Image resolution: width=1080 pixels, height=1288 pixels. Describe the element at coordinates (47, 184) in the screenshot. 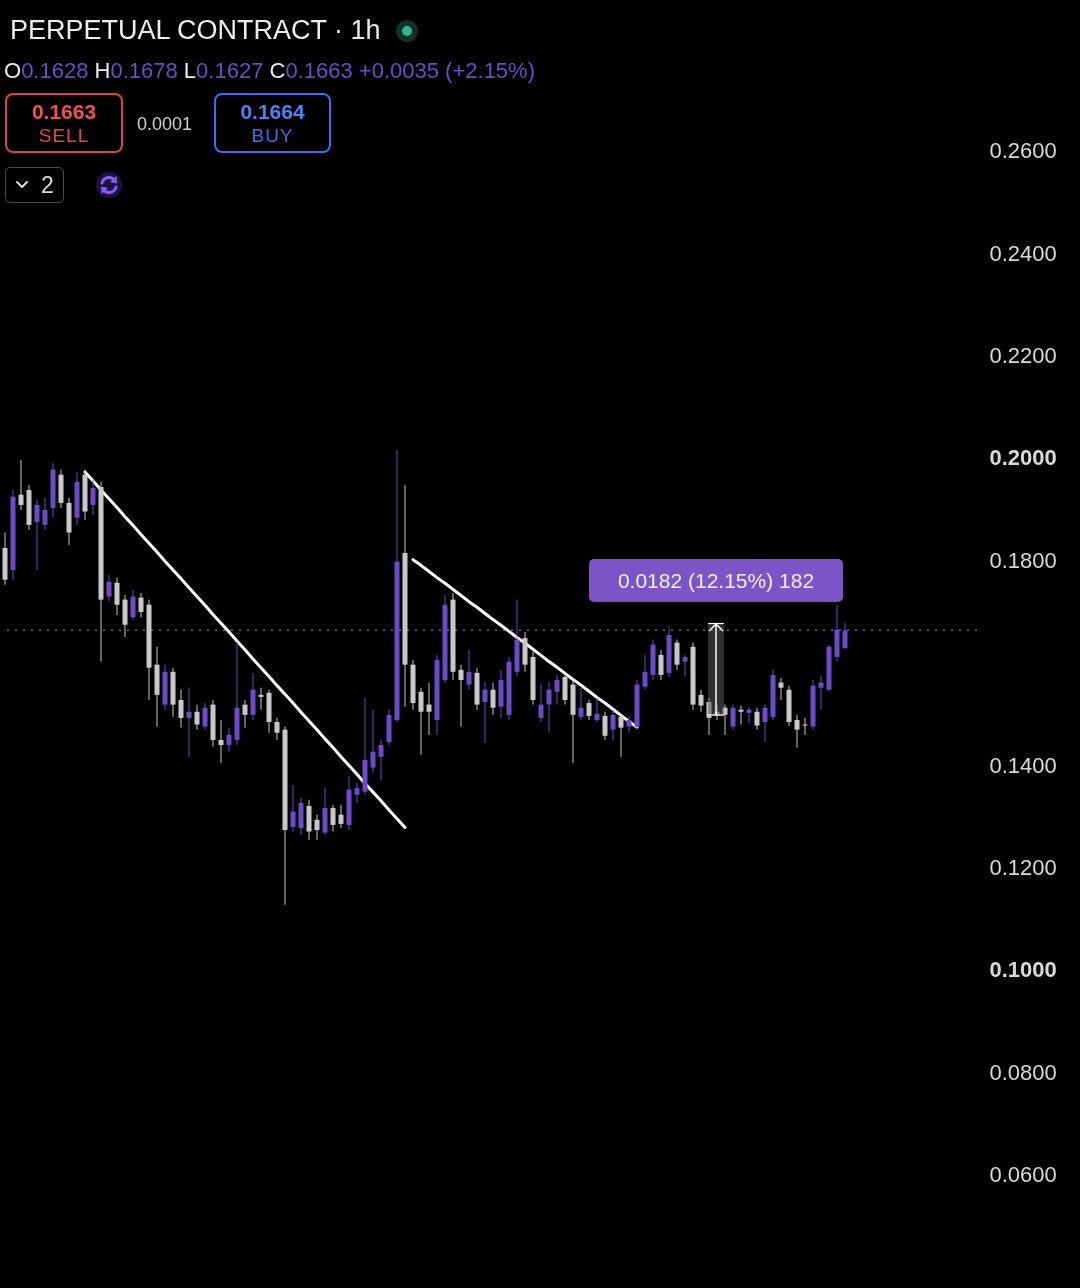

I see `annotation: 2` at that location.